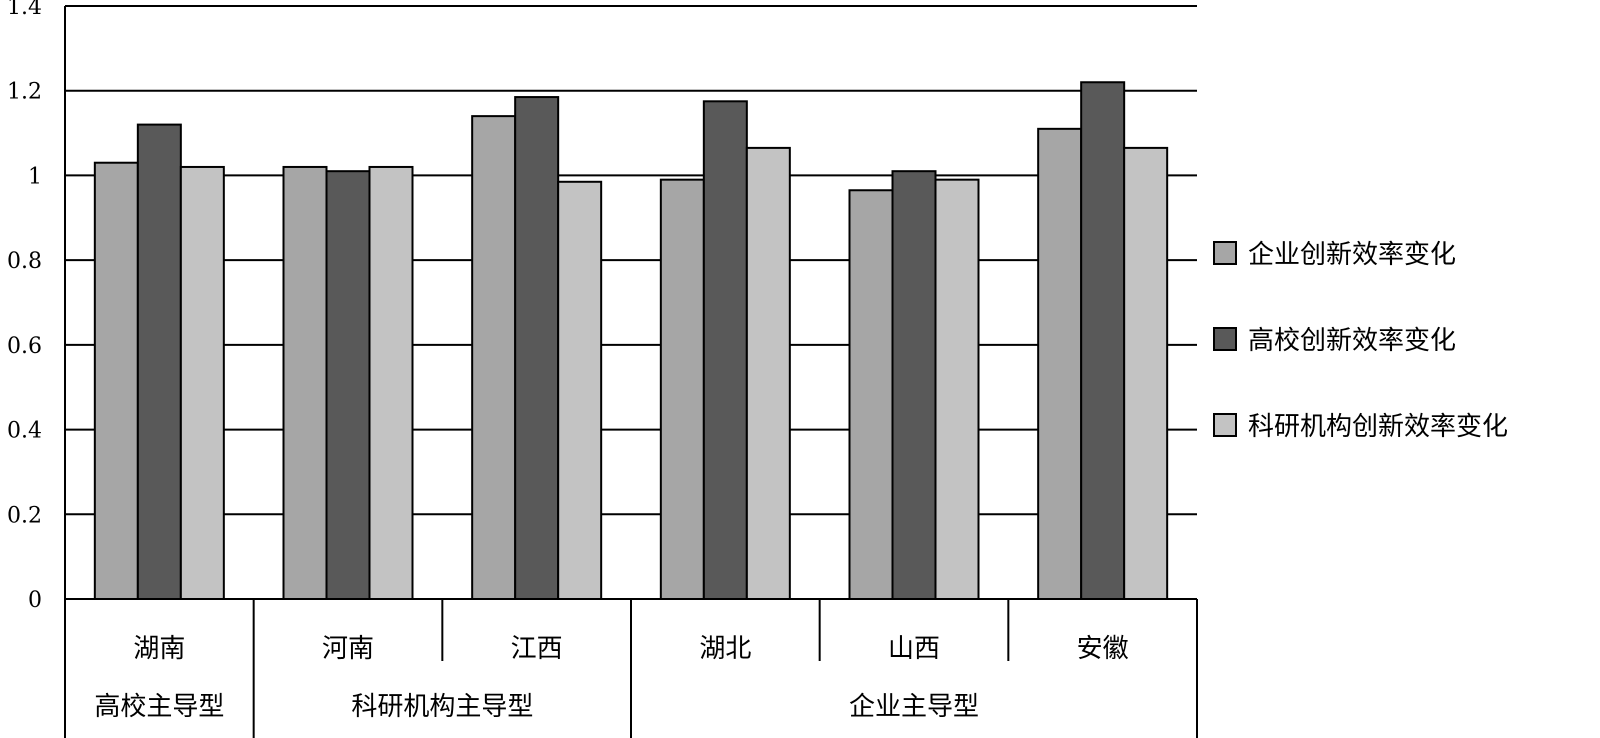 The image size is (1600, 738). I want to click on y-tick-labels: 0 0.2 0.4 0.6 0.8 1 1.2 1.4, so click(24, 306).